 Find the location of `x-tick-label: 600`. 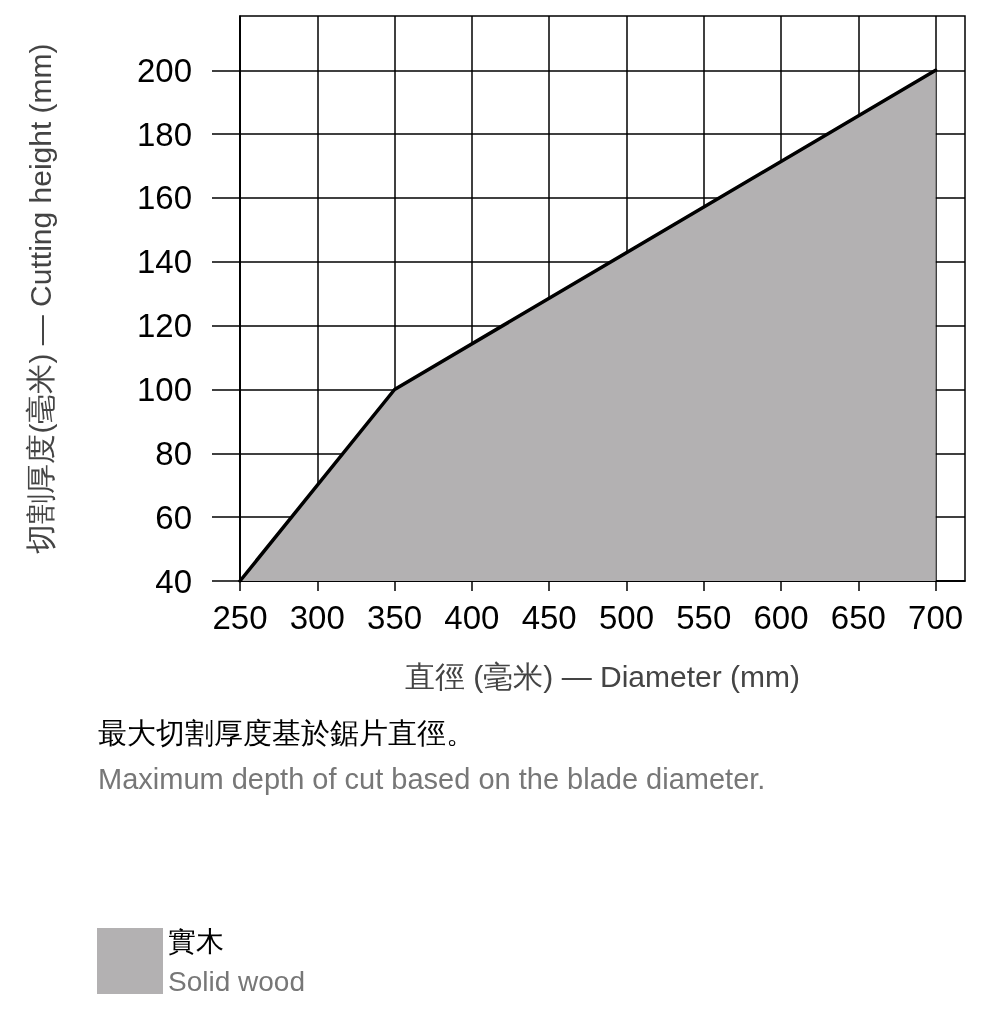

x-tick-label: 600 is located at coordinates (781, 617).